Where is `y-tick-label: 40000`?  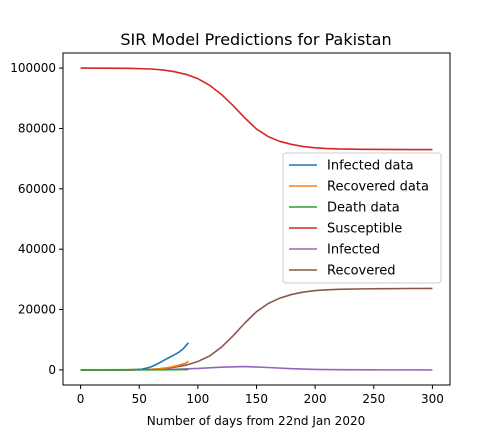 y-tick-label: 40000 is located at coordinates (37, 249).